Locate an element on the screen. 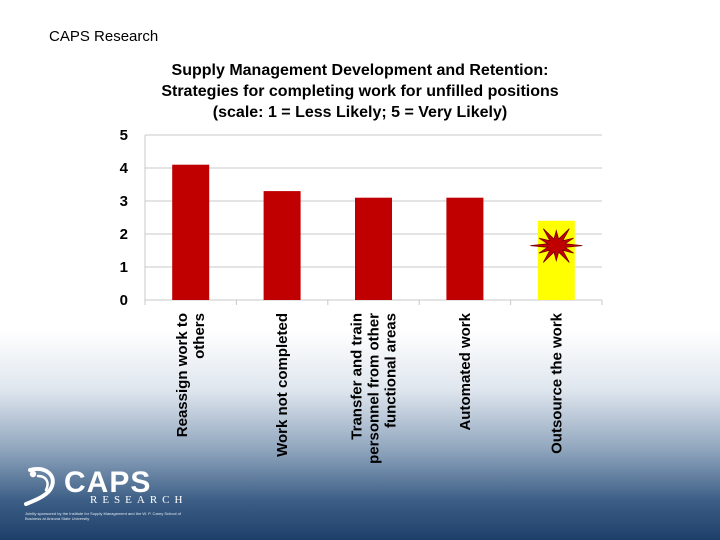  category-label: personnel from other is located at coordinates (374, 388).